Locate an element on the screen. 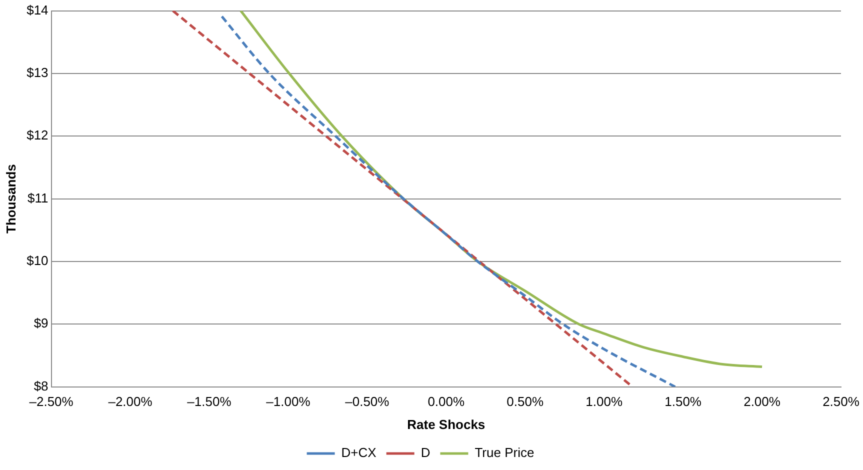 The height and width of the screenshot is (470, 863). x-tick-label: 1.50% is located at coordinates (683, 402).